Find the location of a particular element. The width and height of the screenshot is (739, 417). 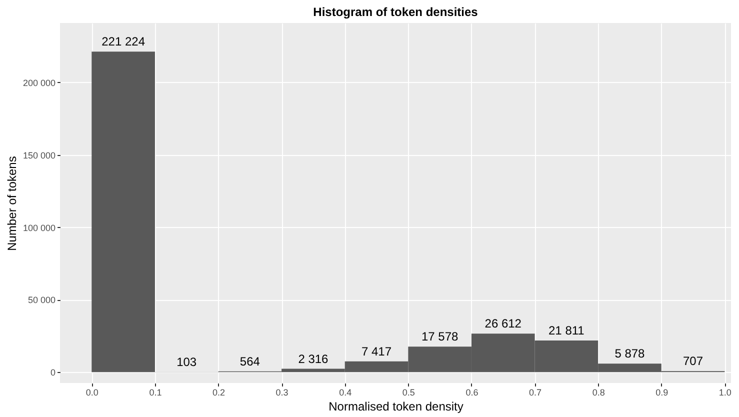

x-tick-label: 0.1 is located at coordinates (155, 393).